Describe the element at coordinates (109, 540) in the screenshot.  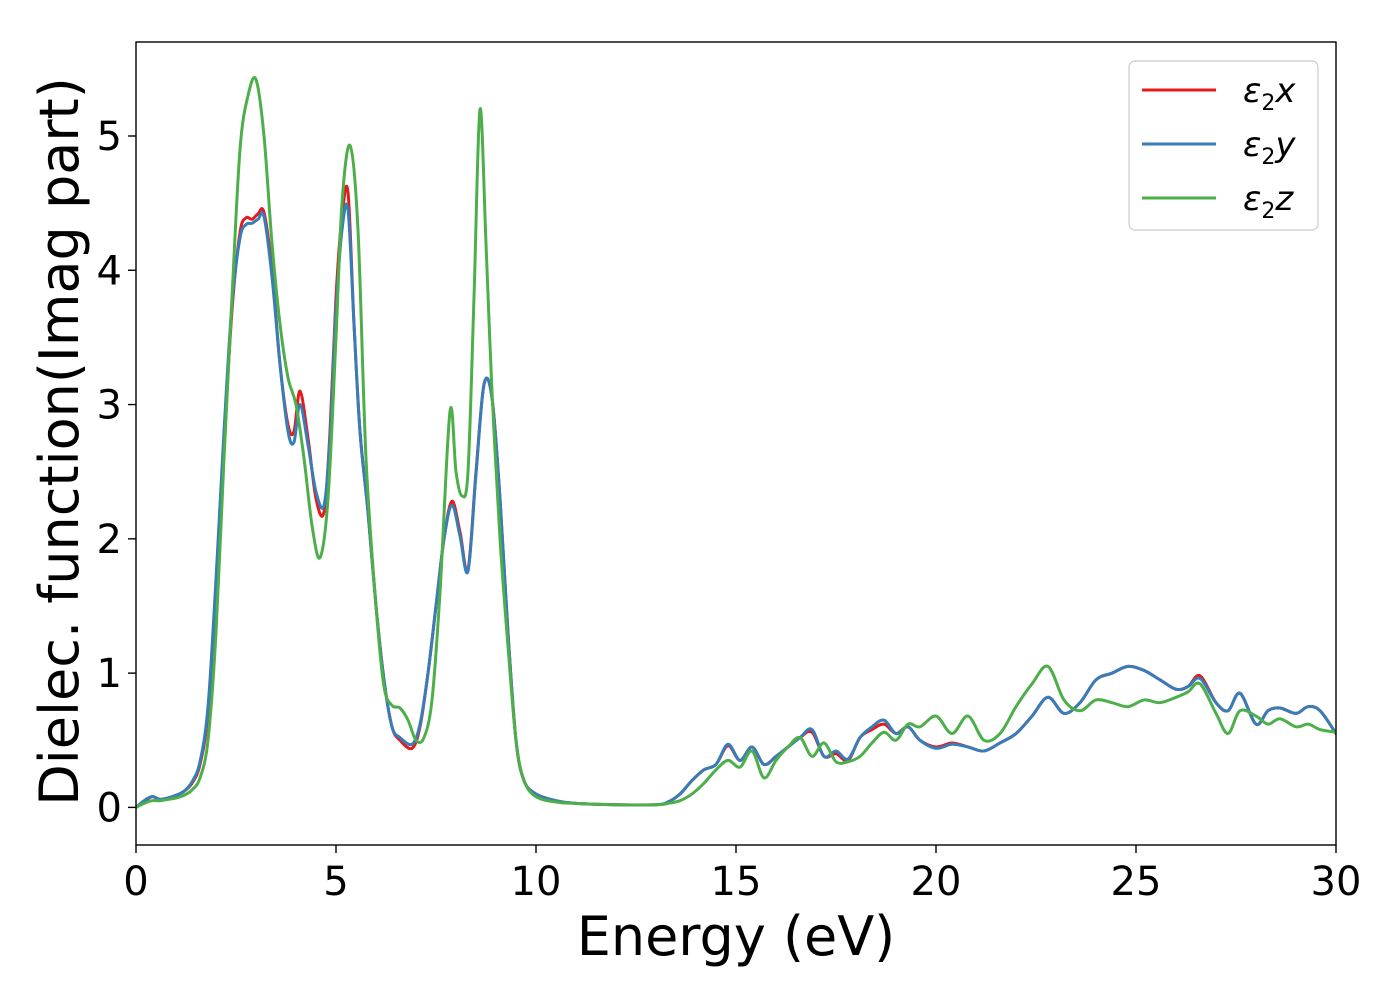
I see `y-tick-label: 2` at that location.